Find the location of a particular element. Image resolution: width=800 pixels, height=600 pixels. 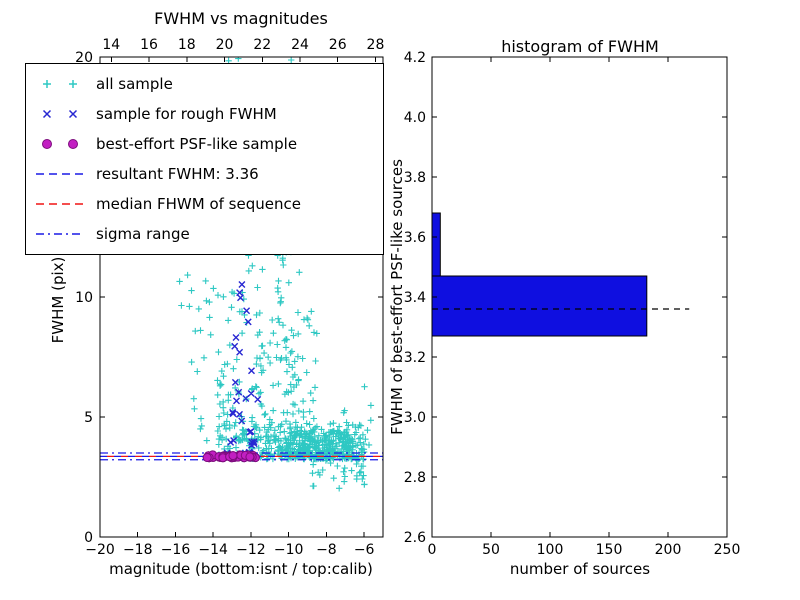

right-plot-title: histogram of FWHM is located at coordinates (580, 46).